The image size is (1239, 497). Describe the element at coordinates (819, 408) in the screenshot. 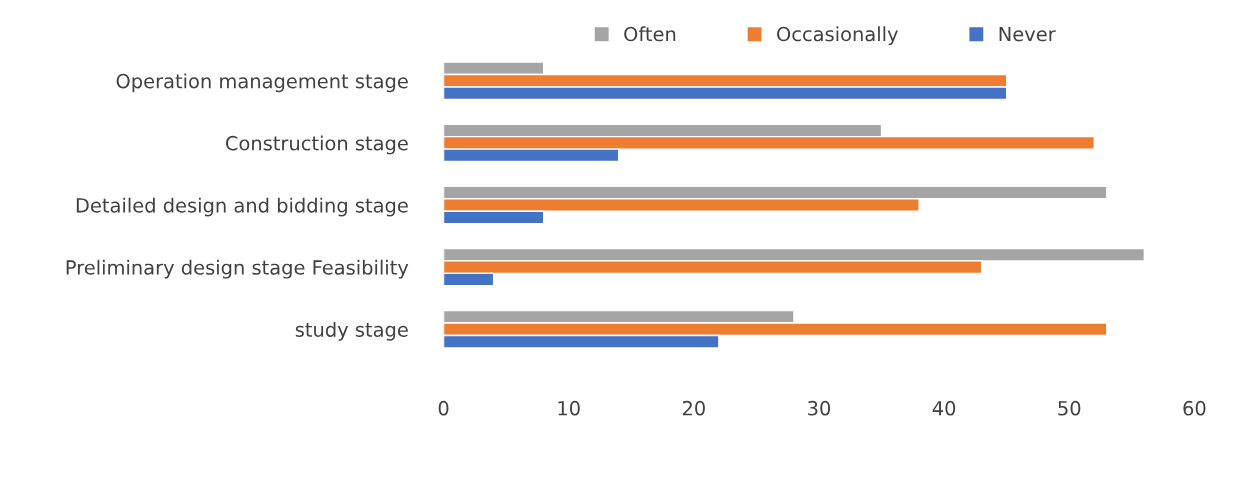

I see `x-tick-label: 30` at that location.